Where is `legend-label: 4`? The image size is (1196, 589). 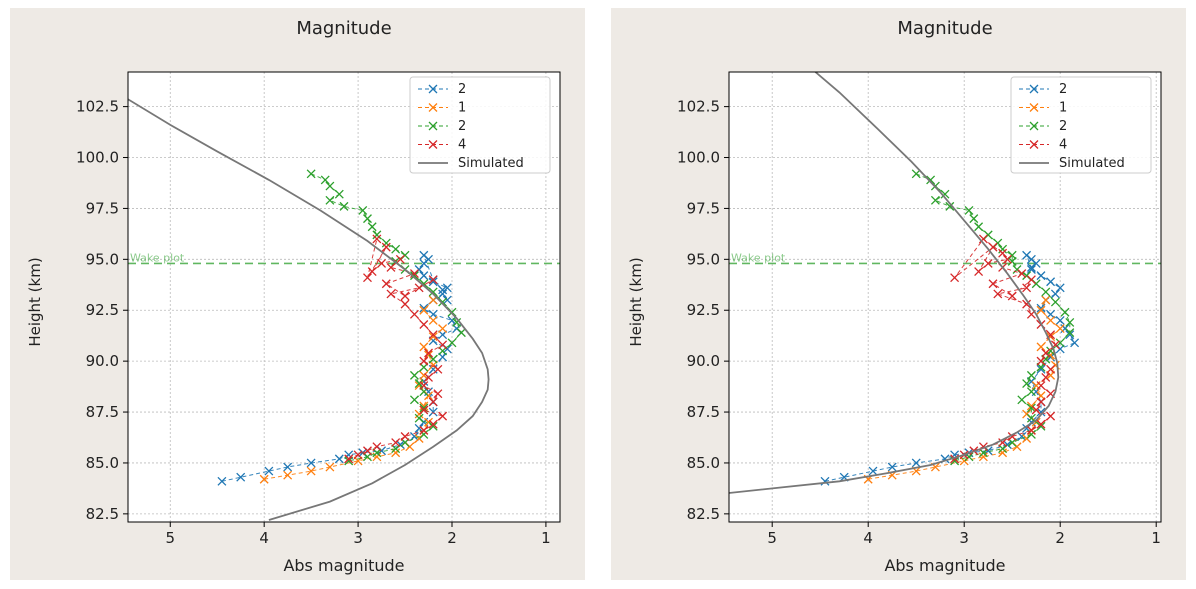 legend-label: 4 is located at coordinates (1063, 145).